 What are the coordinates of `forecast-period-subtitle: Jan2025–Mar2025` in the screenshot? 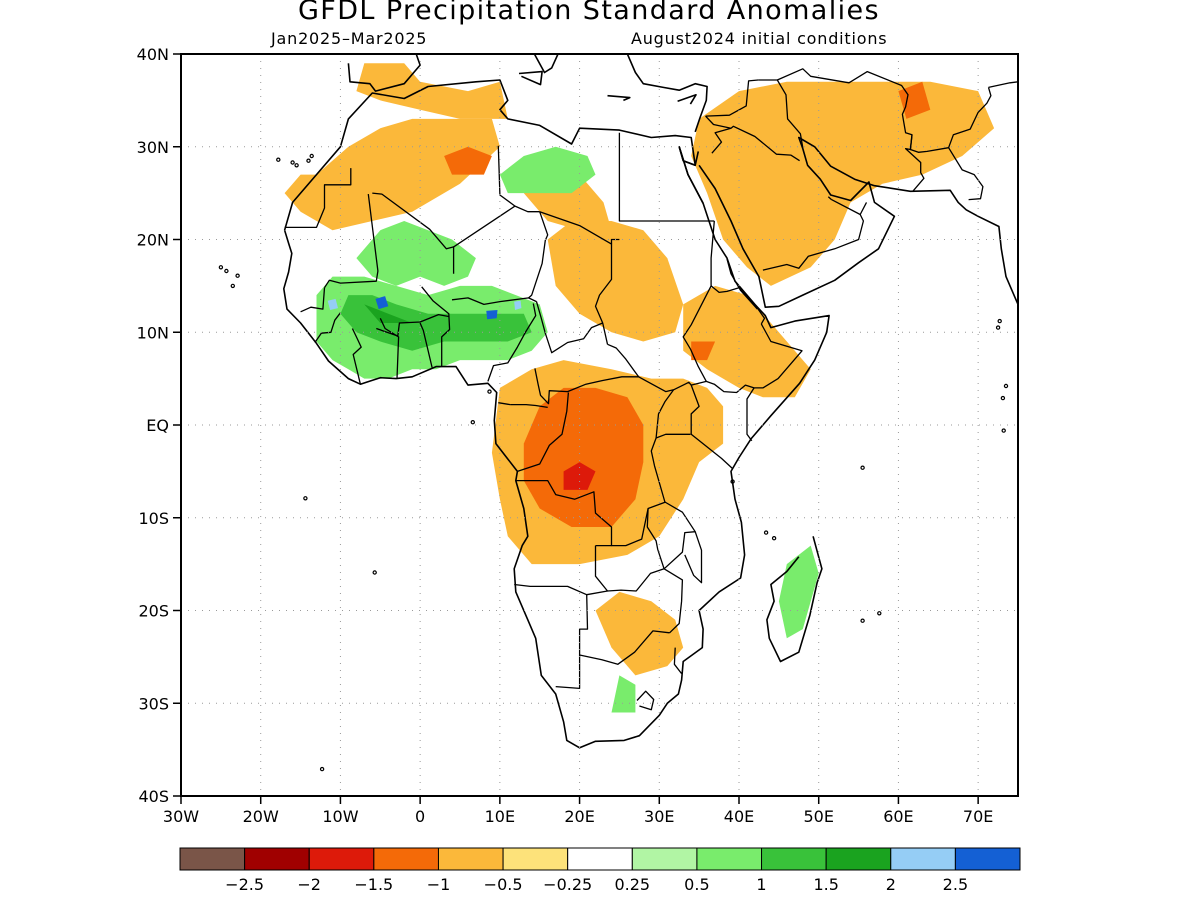 It's located at (349, 38).